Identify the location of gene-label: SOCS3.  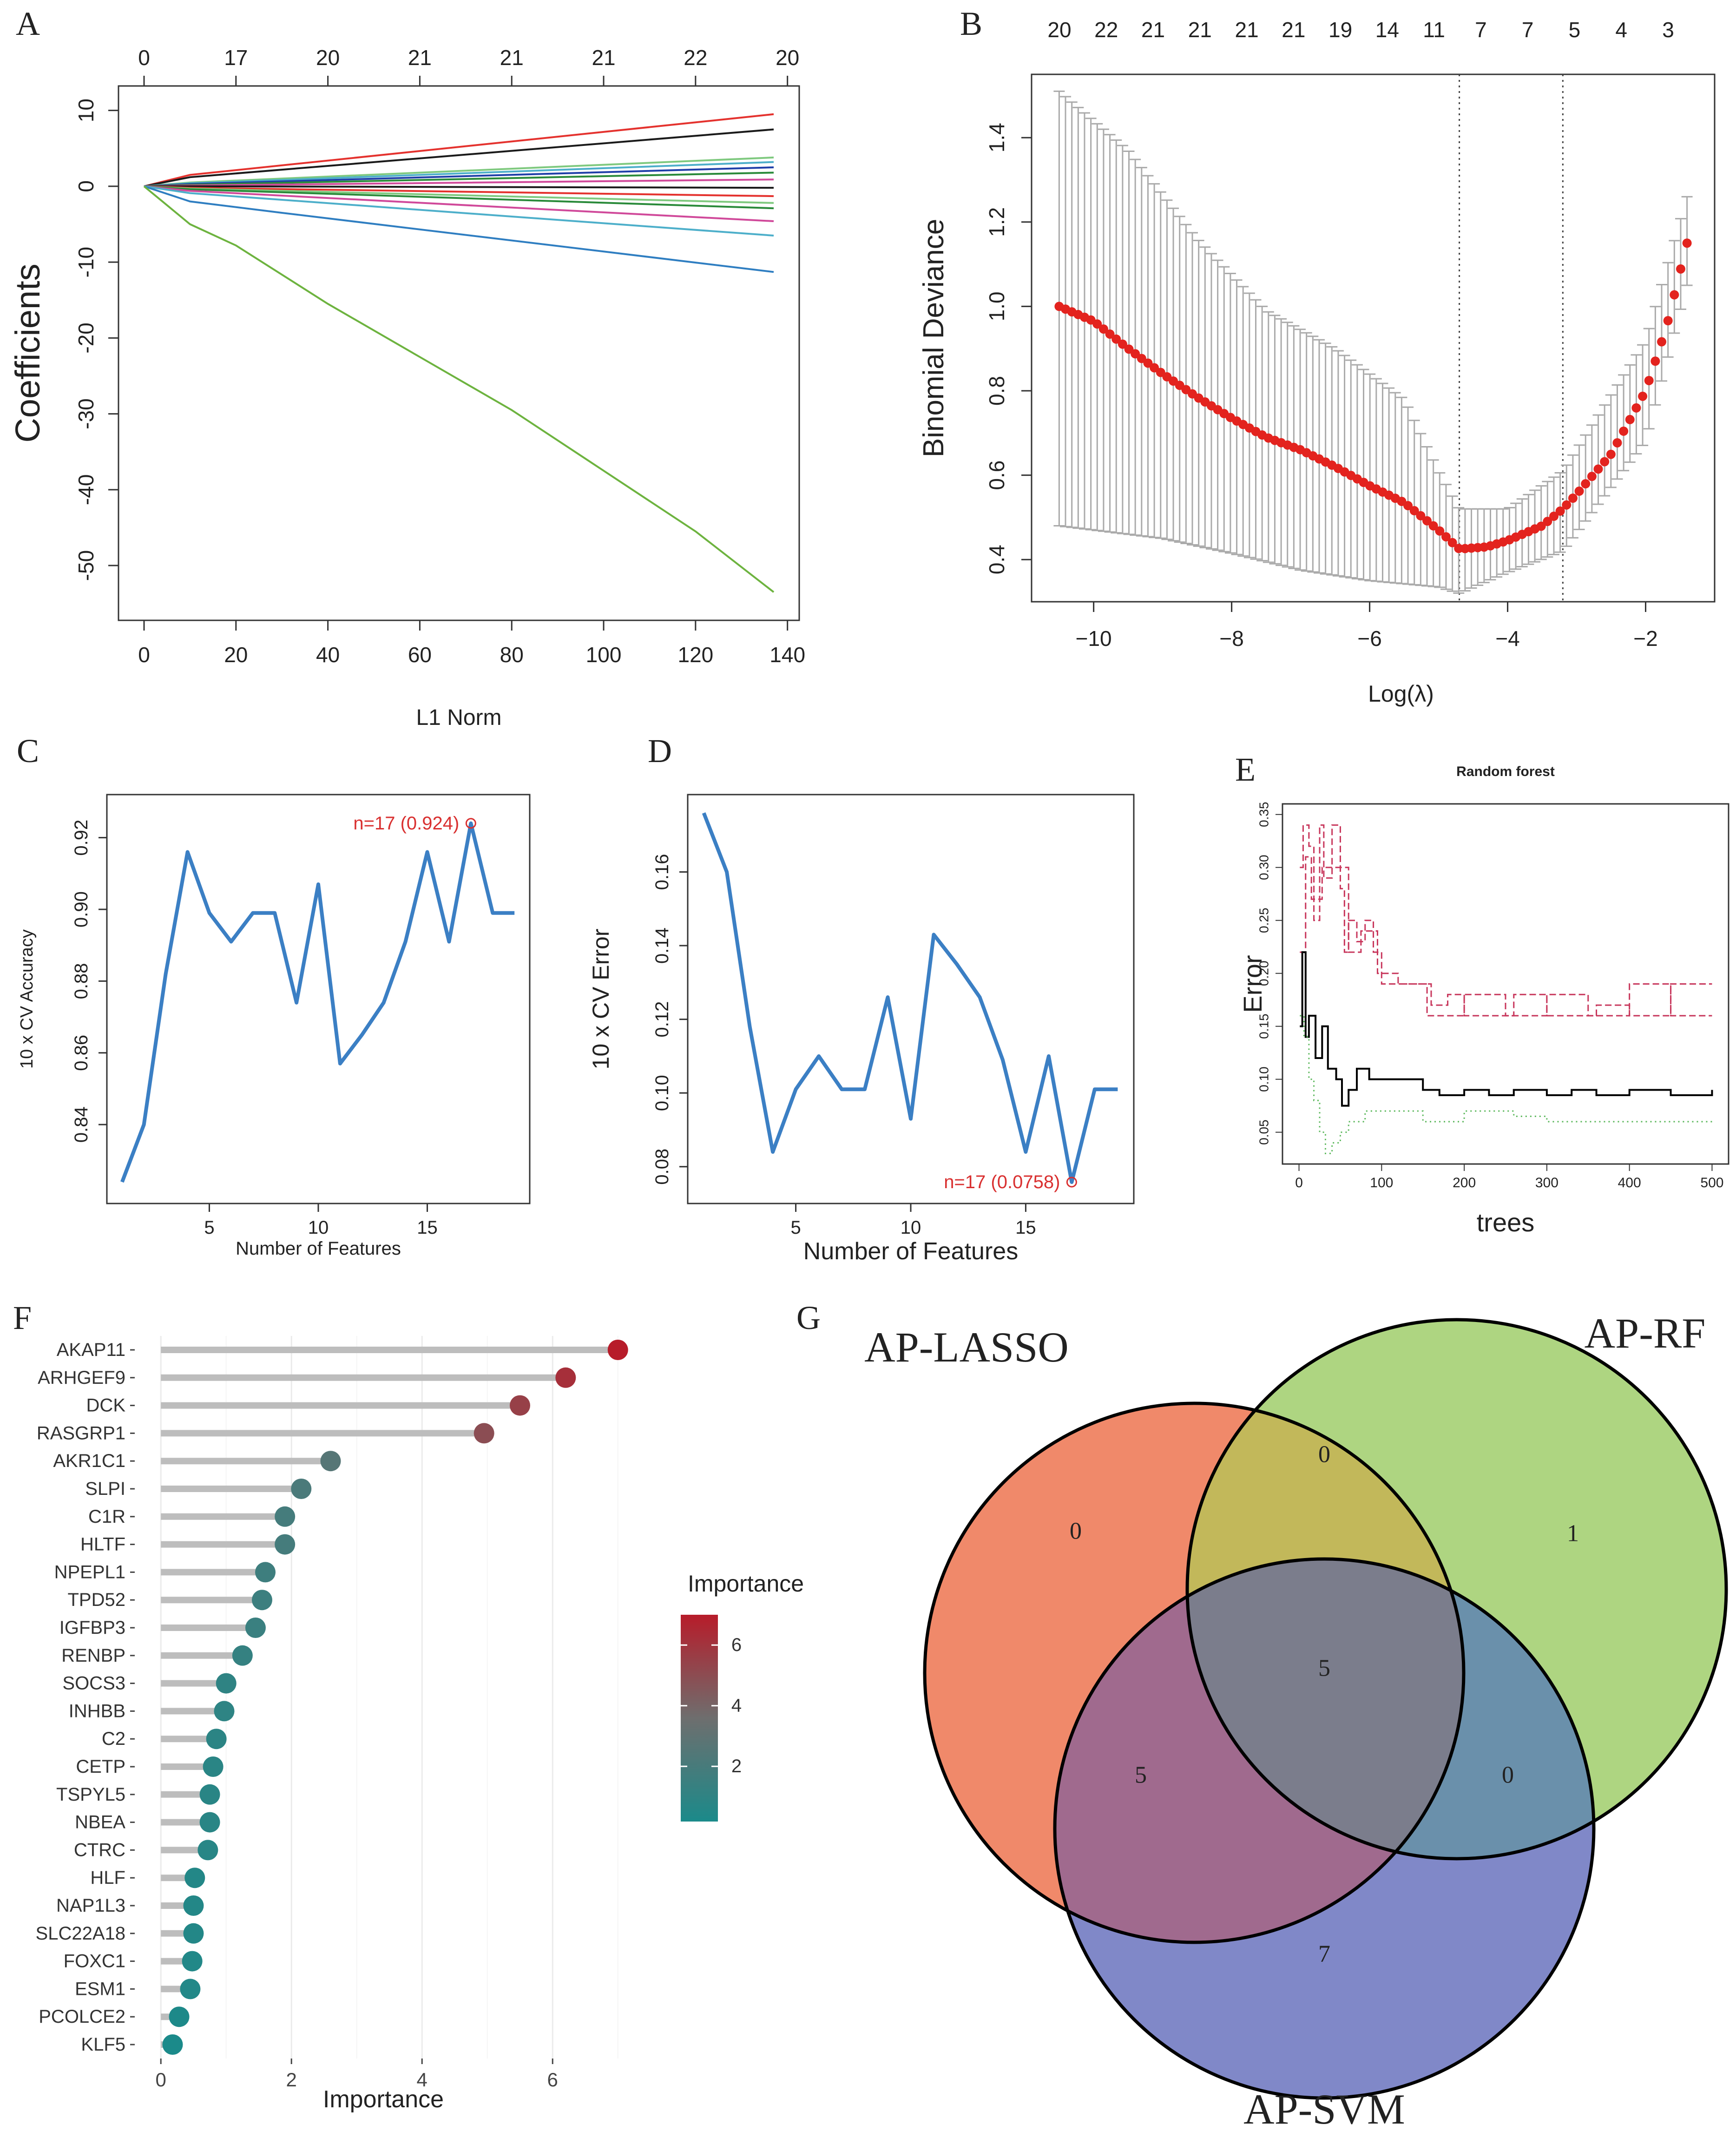
(93, 1683).